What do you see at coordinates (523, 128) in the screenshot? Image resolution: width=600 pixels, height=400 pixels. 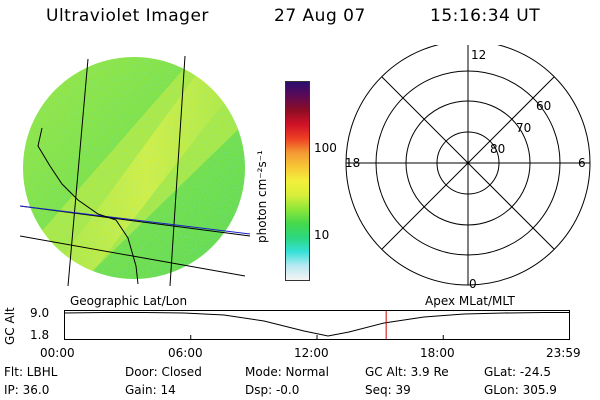 I see `lat-label-70: 70` at bounding box center [523, 128].